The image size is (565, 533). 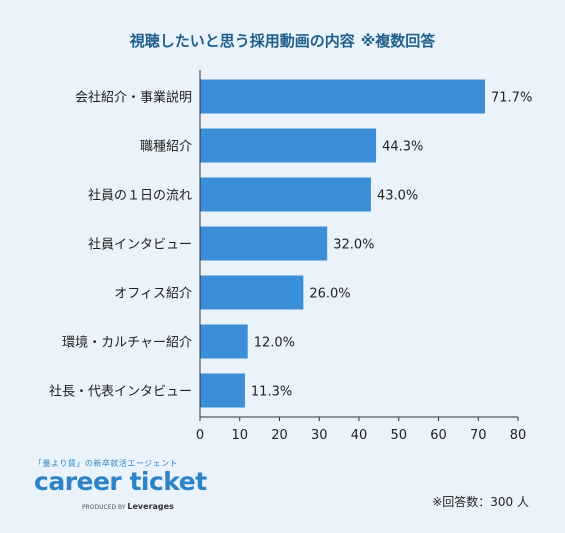 What do you see at coordinates (274, 343) in the screenshot?
I see `data-label: 12.0%` at bounding box center [274, 343].